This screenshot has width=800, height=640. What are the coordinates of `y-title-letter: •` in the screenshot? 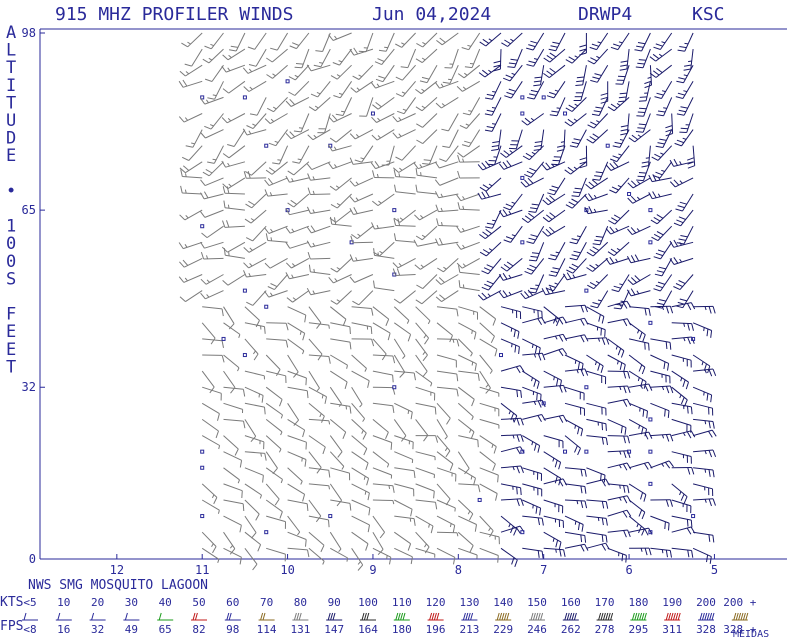 It's located at (11, 191).